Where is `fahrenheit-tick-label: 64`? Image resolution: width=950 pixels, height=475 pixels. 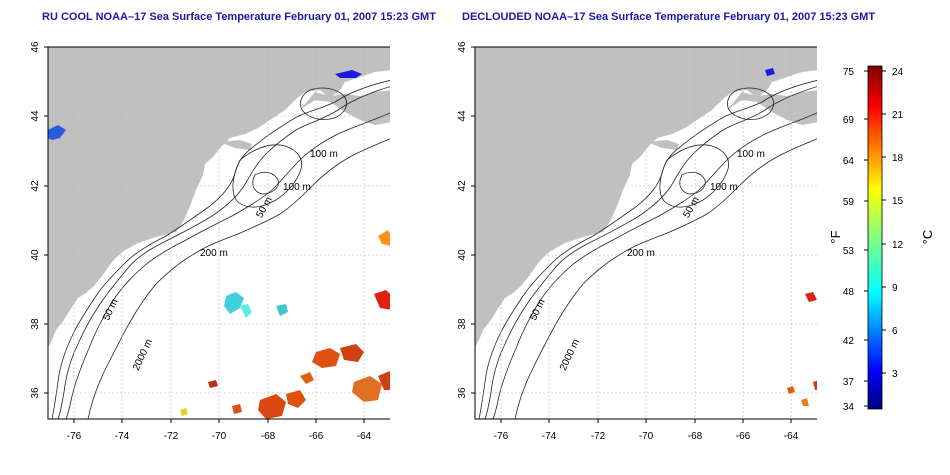 fahrenheit-tick-label: 64 is located at coordinates (849, 161).